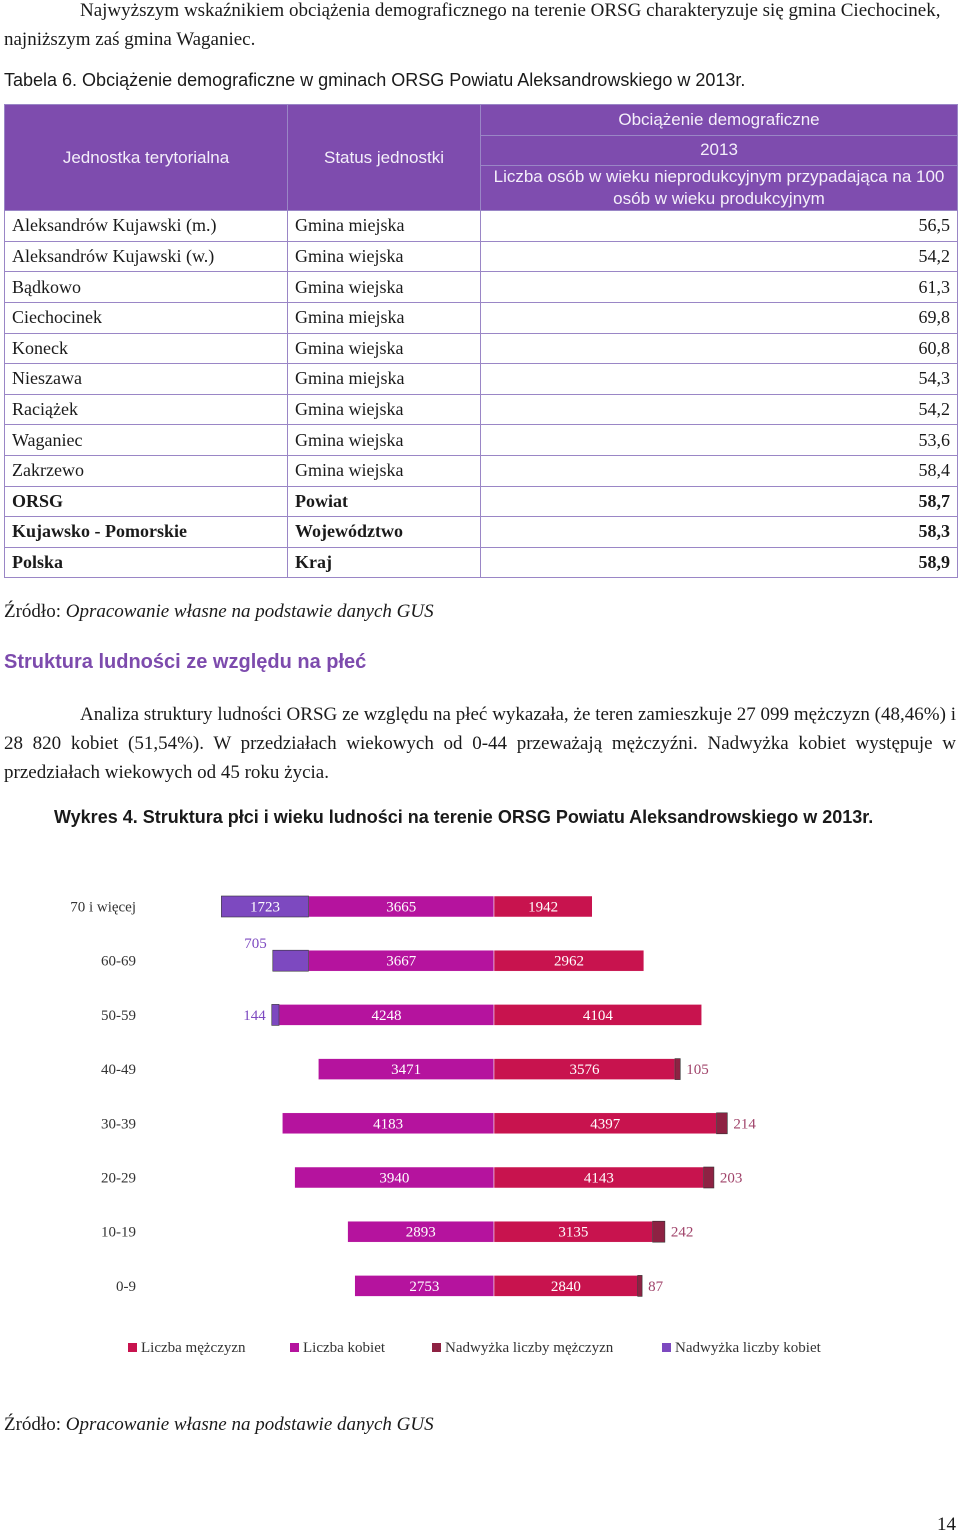 The image size is (960, 1536). What do you see at coordinates (421, 1233) in the screenshot?
I see `women-bar-label: 2893` at bounding box center [421, 1233].